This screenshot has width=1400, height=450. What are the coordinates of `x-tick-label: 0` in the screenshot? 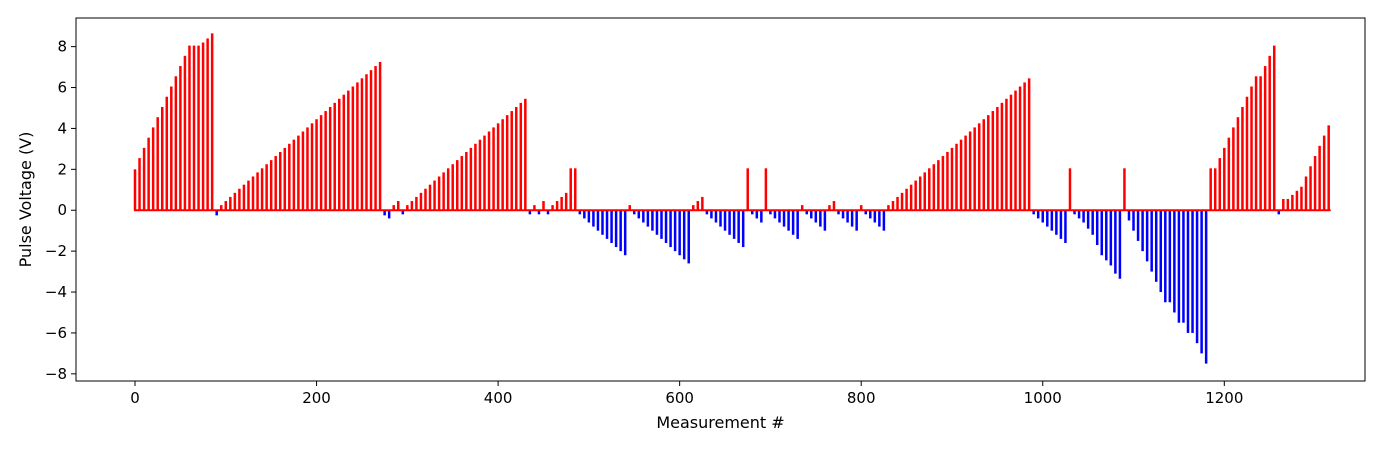 It's located at (135, 398).